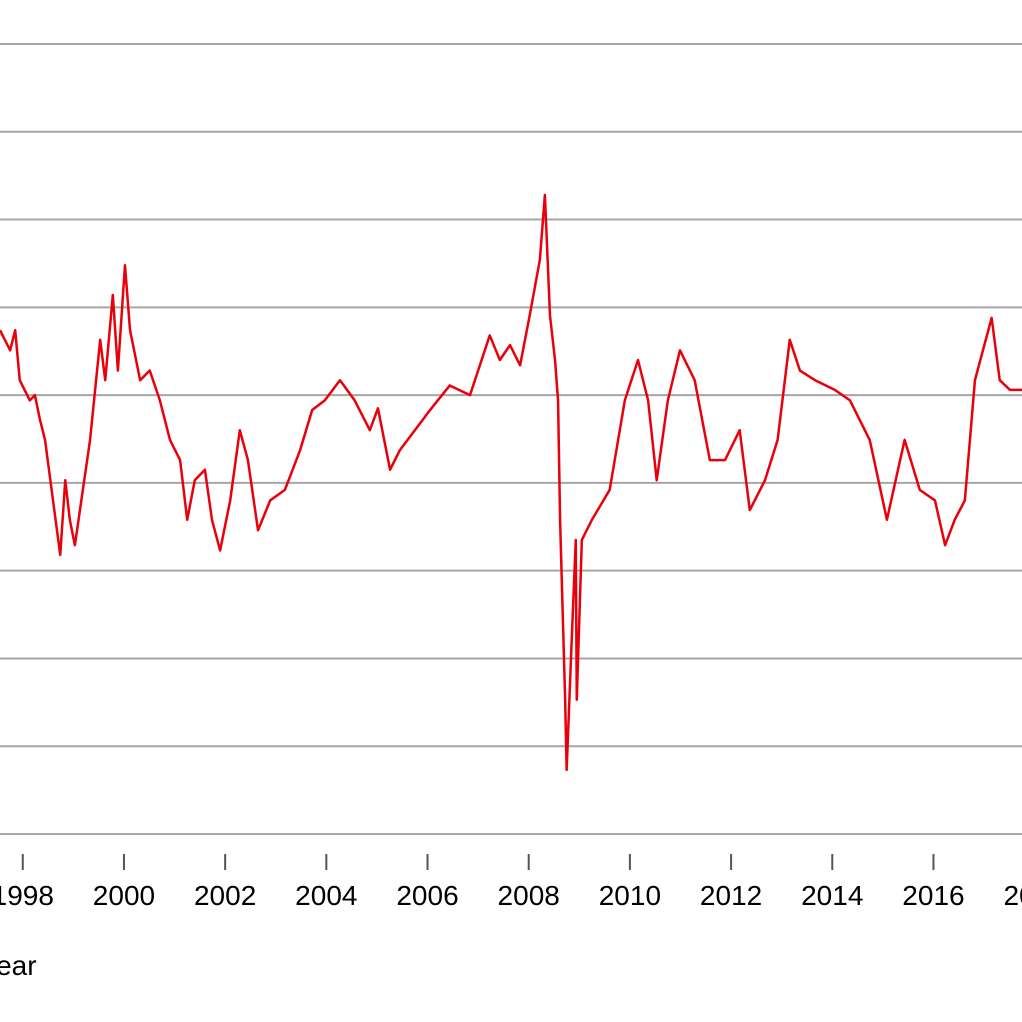 Image resolution: width=1022 pixels, height=1022 pixels. I want to click on x-tick-label: 2008, so click(529, 895).